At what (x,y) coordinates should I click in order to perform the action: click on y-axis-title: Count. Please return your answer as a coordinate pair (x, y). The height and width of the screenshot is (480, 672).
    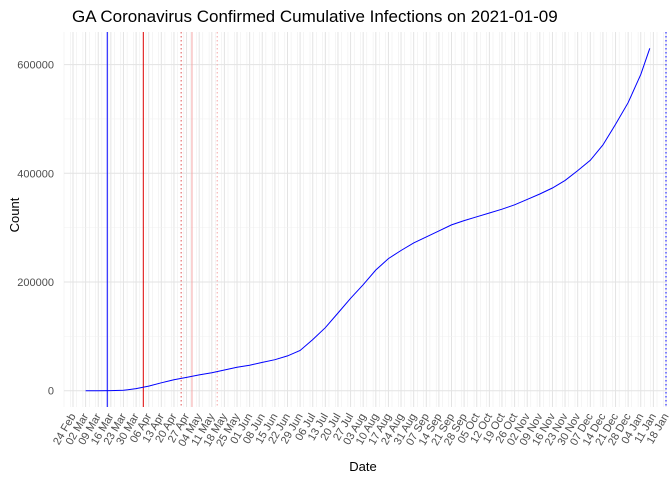
    Looking at the image, I should click on (14, 214).